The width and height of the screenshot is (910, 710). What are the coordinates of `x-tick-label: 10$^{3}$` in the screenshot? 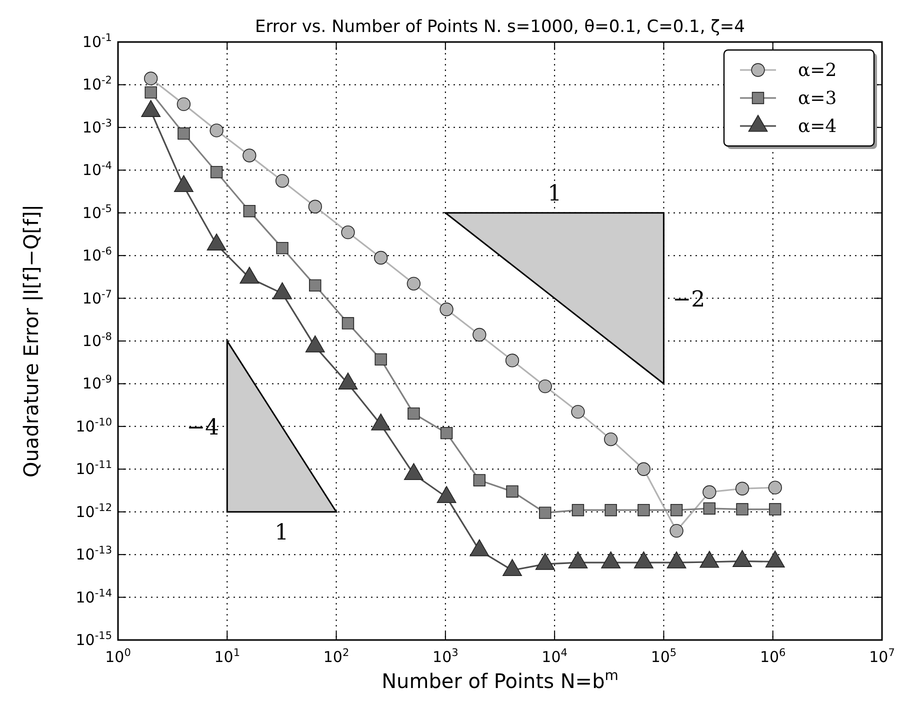 It's located at (445, 656).